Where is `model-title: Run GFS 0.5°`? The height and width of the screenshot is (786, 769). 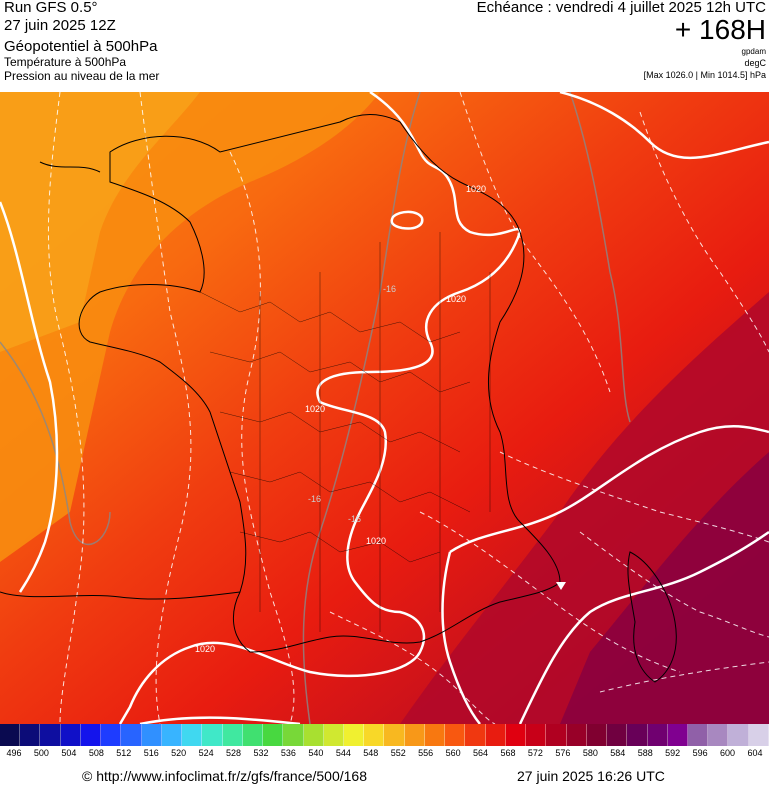 model-title: Run GFS 0.5° is located at coordinates (51, 8).